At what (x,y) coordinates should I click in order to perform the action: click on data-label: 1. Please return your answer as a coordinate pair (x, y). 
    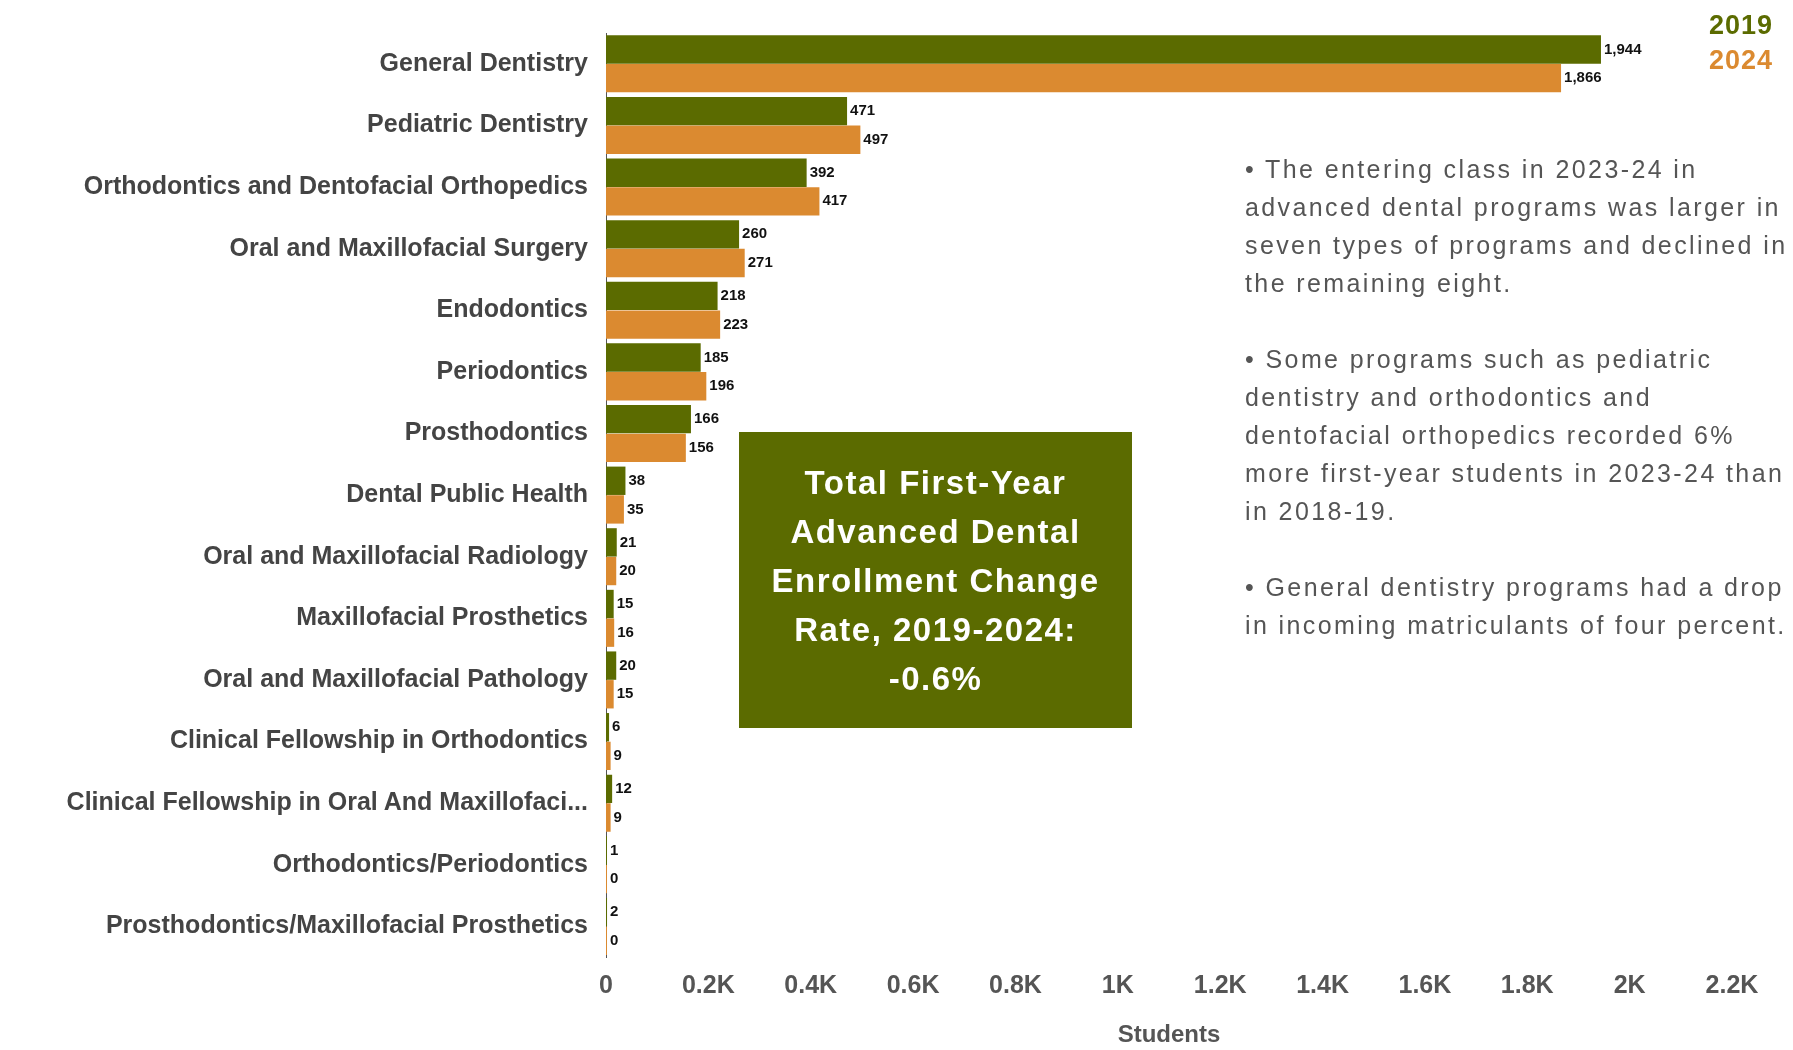
    Looking at the image, I should click on (614, 849).